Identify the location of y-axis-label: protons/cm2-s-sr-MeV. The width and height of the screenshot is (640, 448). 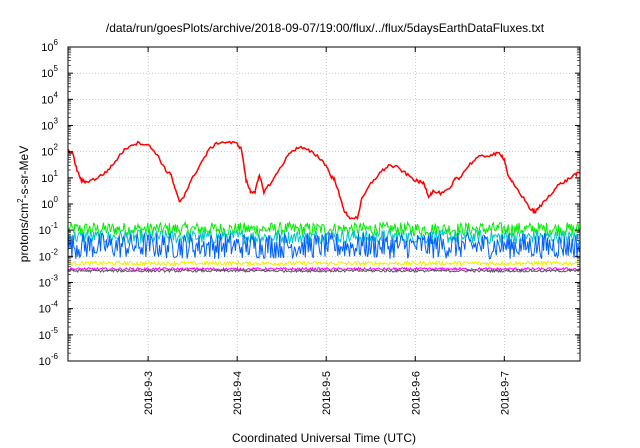
(23, 204).